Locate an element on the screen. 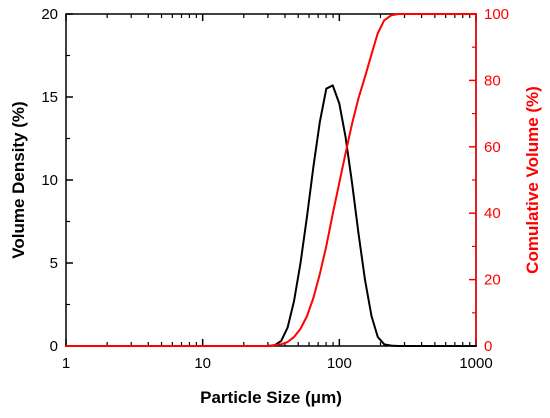 The image size is (550, 418). y2-tick-label: 60 is located at coordinates (492, 147).